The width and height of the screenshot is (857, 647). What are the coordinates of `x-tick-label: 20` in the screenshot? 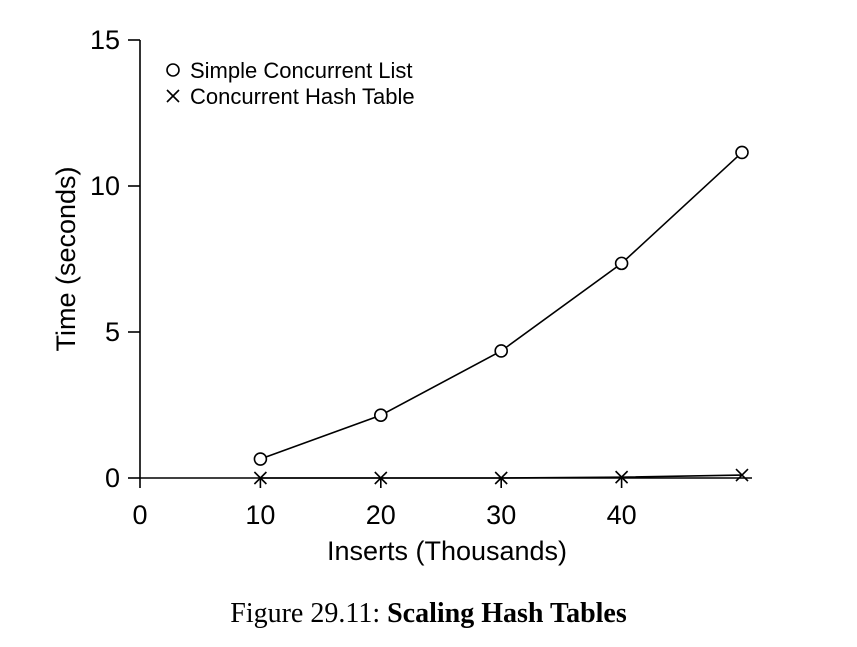 It's located at (381, 515).